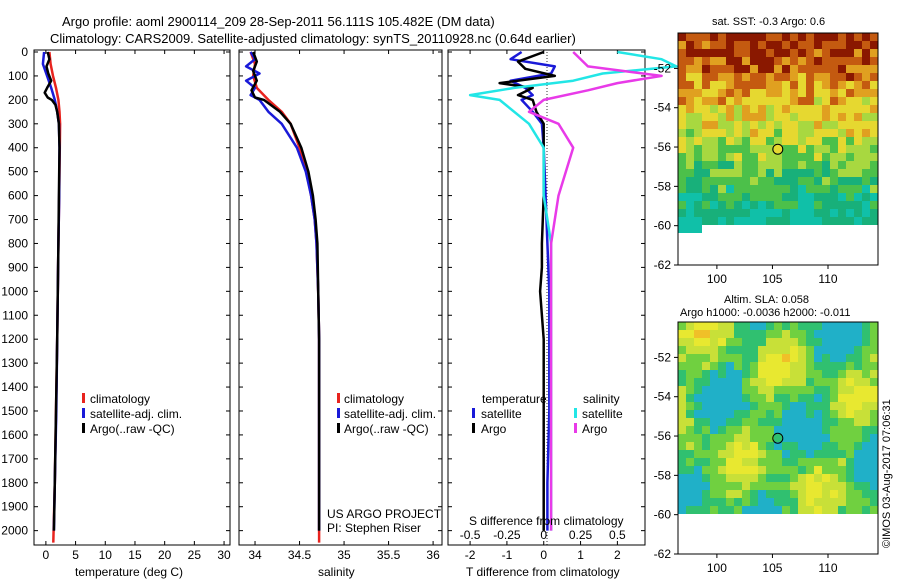 Image resolution: width=900 pixels, height=580 pixels. I want to click on series-line-temperature-argo, so click(527, 290).